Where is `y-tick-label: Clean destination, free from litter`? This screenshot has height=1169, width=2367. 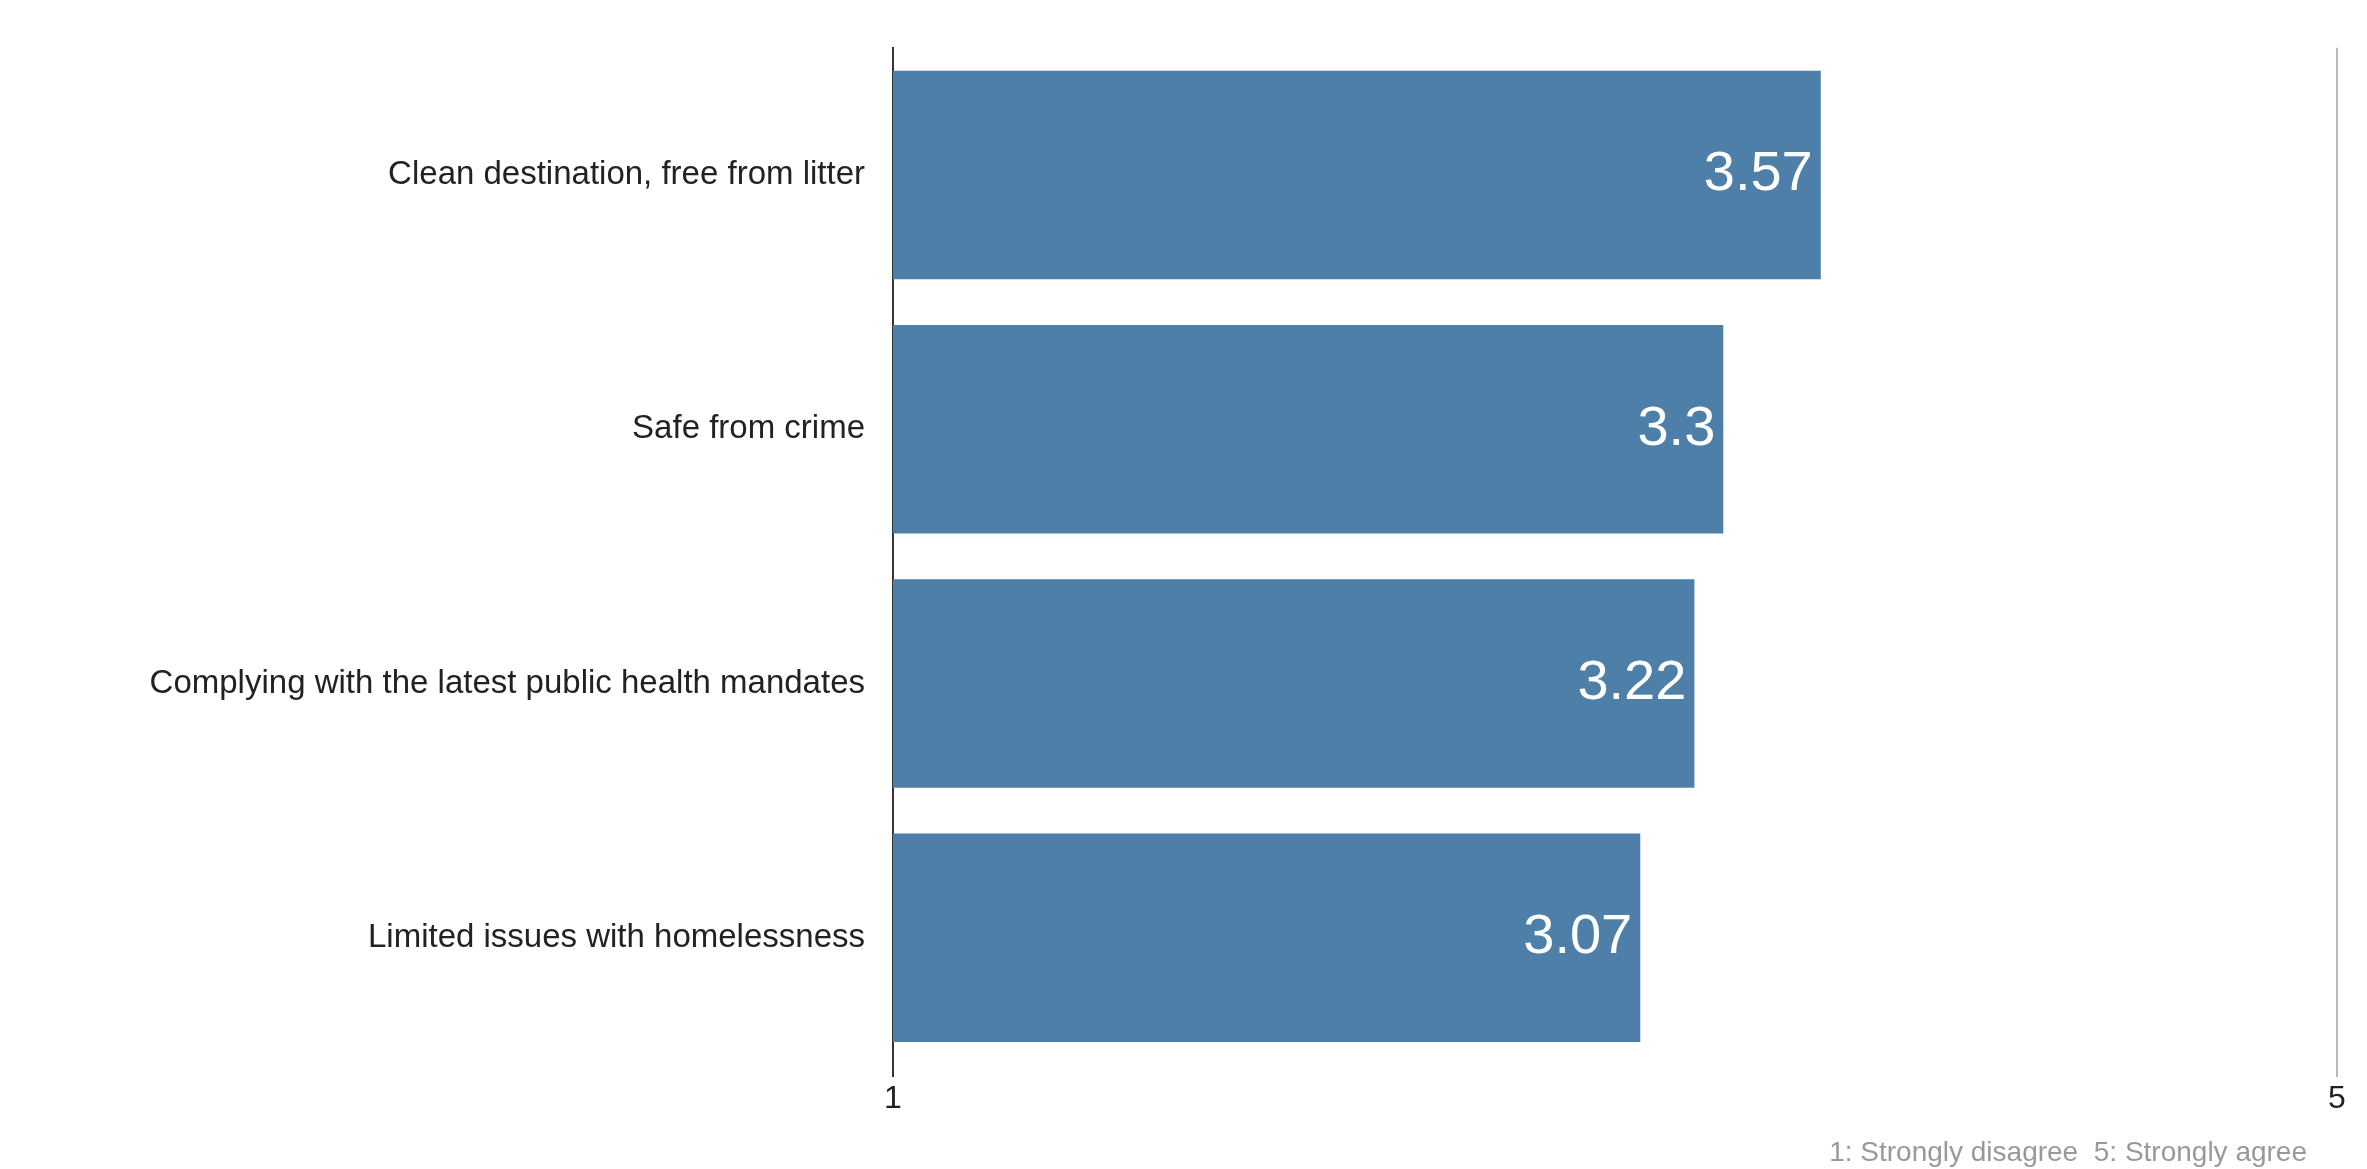 y-tick-label: Clean destination, free from litter is located at coordinates (627, 173).